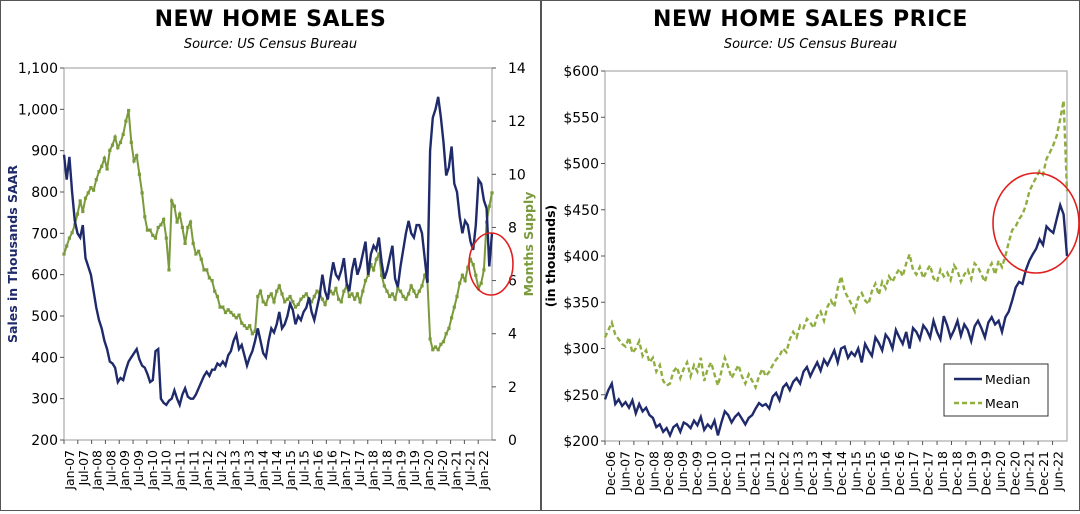  Describe the element at coordinates (581, 72) in the screenshot. I see `y-tick-label: $600` at that location.